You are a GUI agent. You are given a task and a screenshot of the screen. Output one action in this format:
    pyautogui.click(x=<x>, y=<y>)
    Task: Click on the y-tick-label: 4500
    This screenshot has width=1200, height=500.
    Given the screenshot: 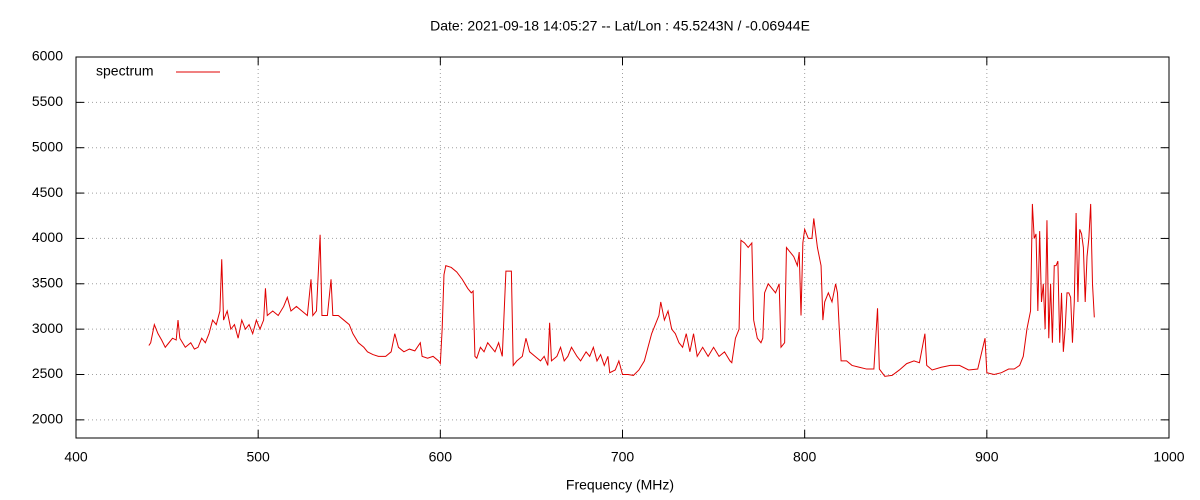 What is the action you would take?
    pyautogui.click(x=47, y=192)
    